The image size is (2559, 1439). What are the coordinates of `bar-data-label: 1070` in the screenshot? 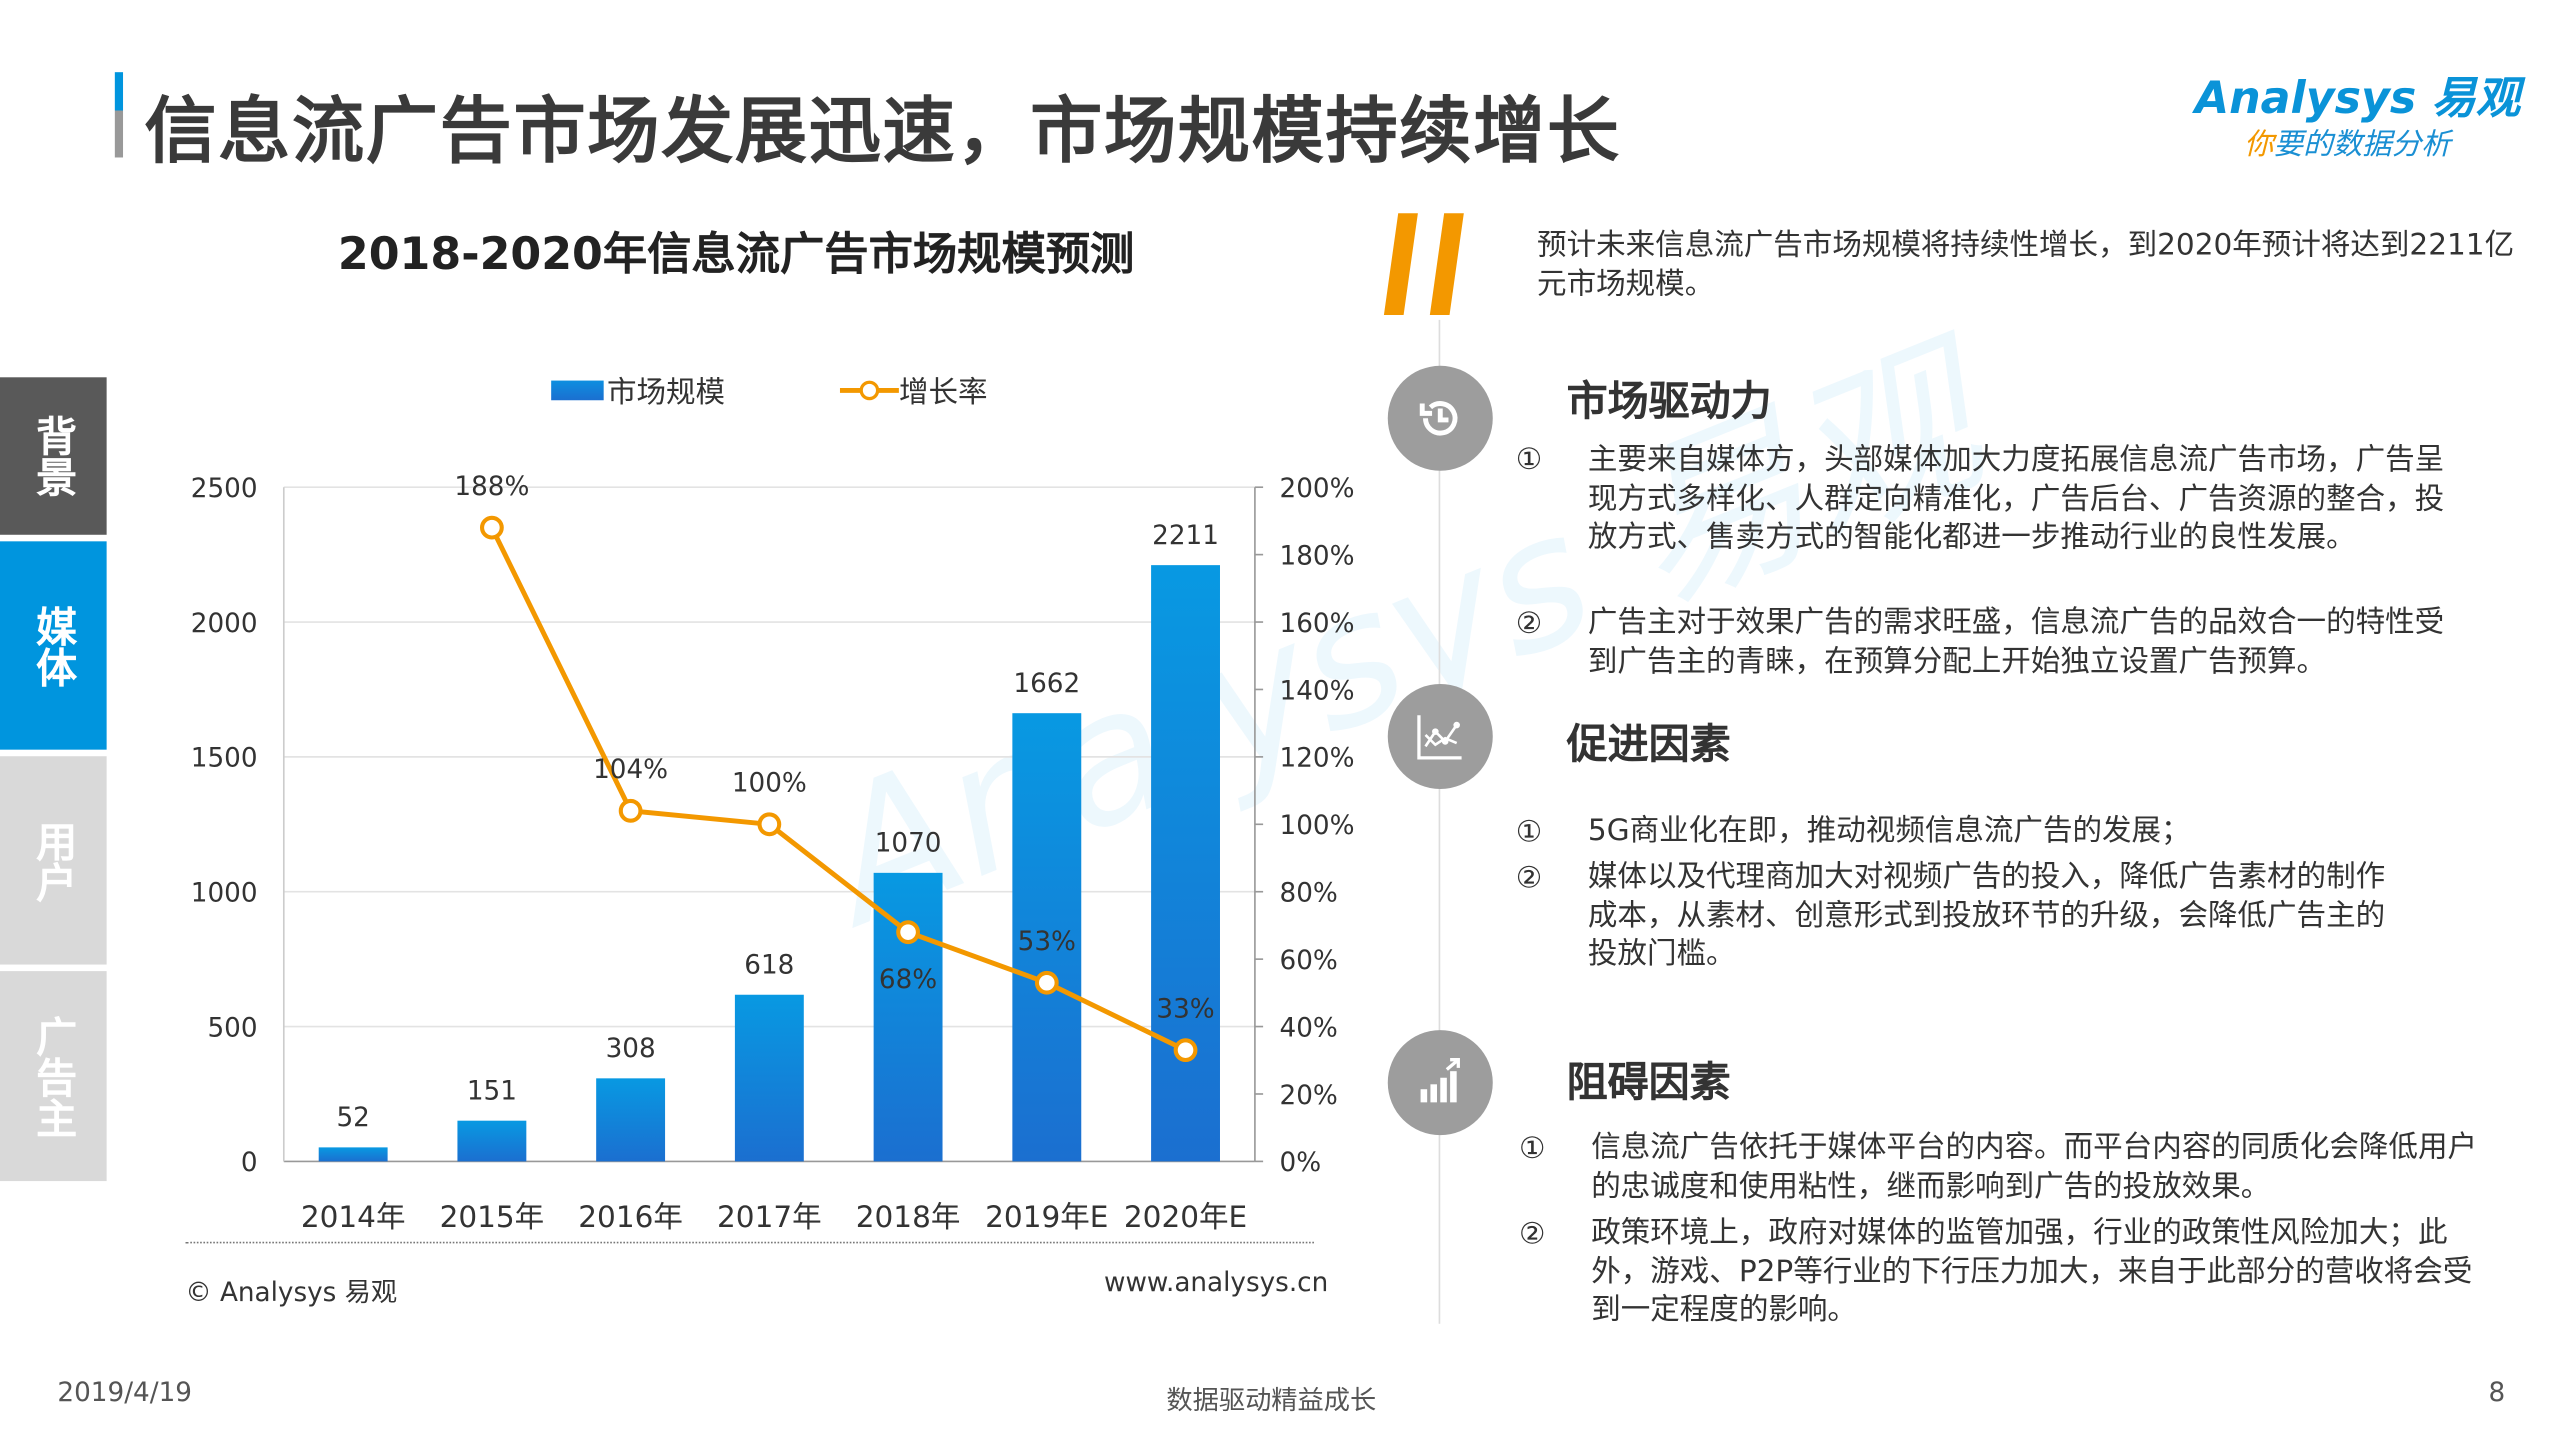 It's located at (908, 844).